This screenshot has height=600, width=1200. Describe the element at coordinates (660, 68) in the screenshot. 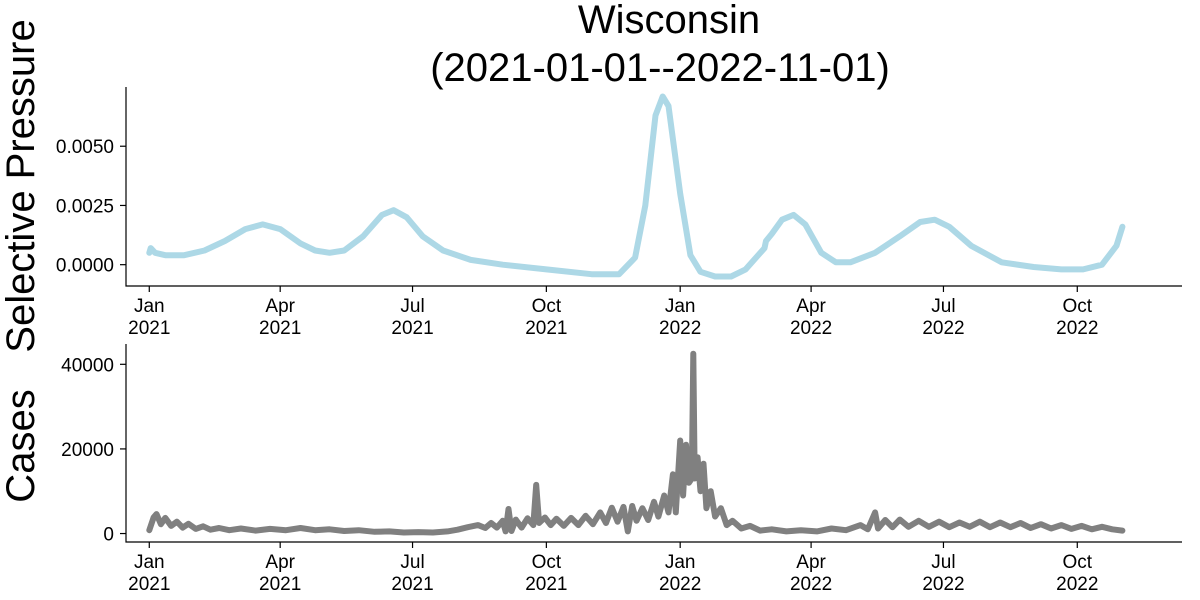

I see `chart-title-line-2: (2021-01-01--2022-11-01)` at that location.